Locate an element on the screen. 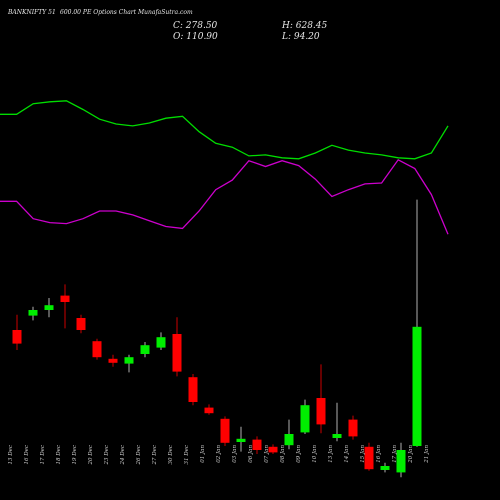 This screenshot has height=500, width=500. low-value: L: 94.20 is located at coordinates (300, 37).